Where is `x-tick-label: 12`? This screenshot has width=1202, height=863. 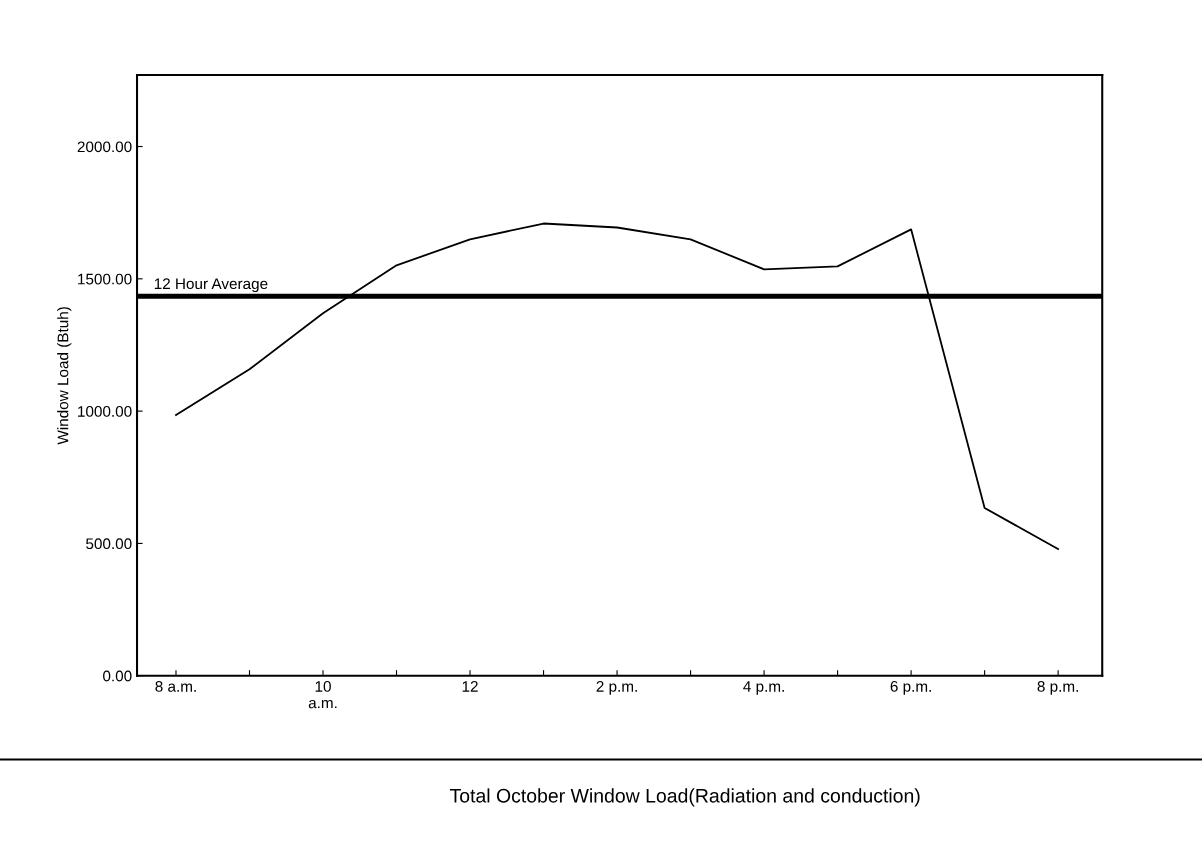
x-tick-label: 12 is located at coordinates (470, 686).